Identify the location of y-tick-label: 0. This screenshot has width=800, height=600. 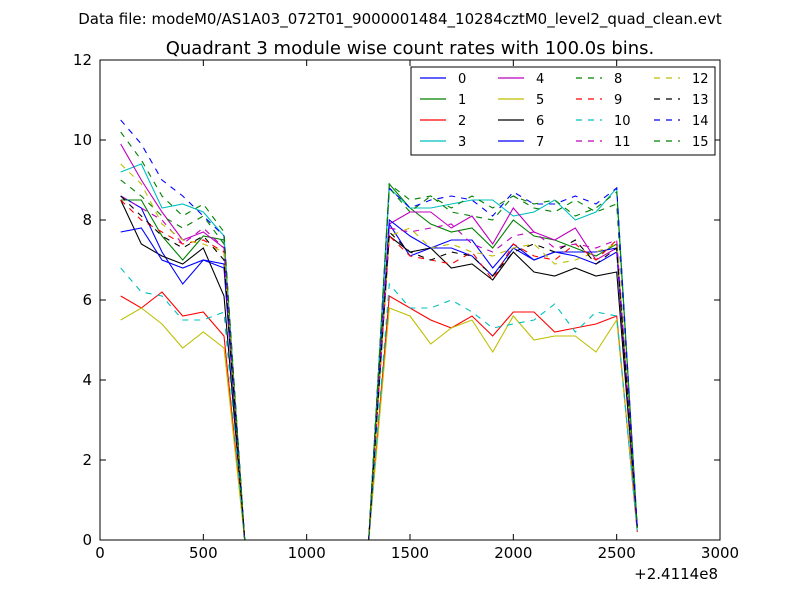
(87, 540).